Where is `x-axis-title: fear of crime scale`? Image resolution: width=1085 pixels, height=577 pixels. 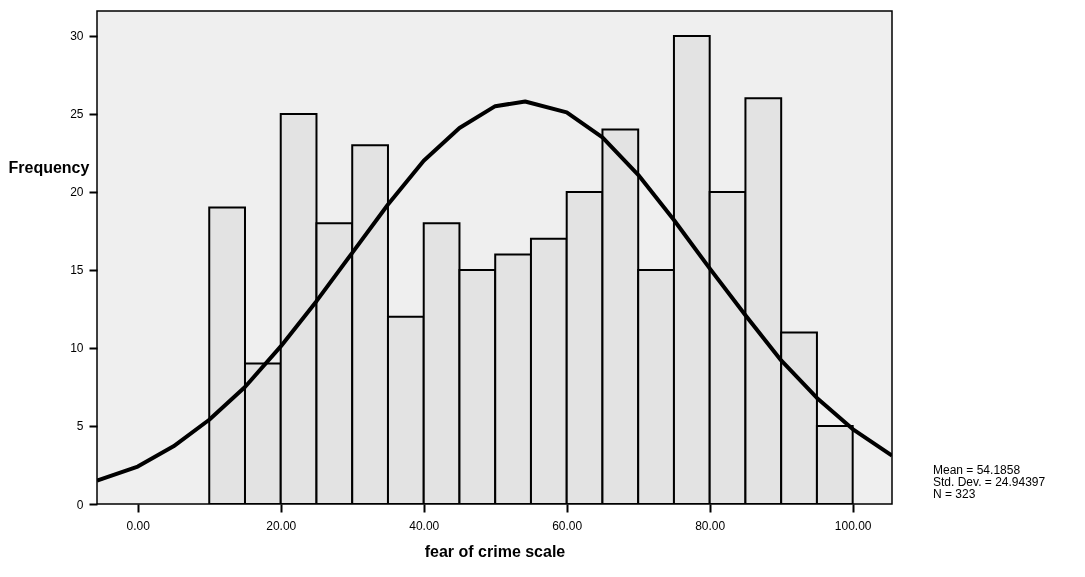 x-axis-title: fear of crime scale is located at coordinates (495, 551).